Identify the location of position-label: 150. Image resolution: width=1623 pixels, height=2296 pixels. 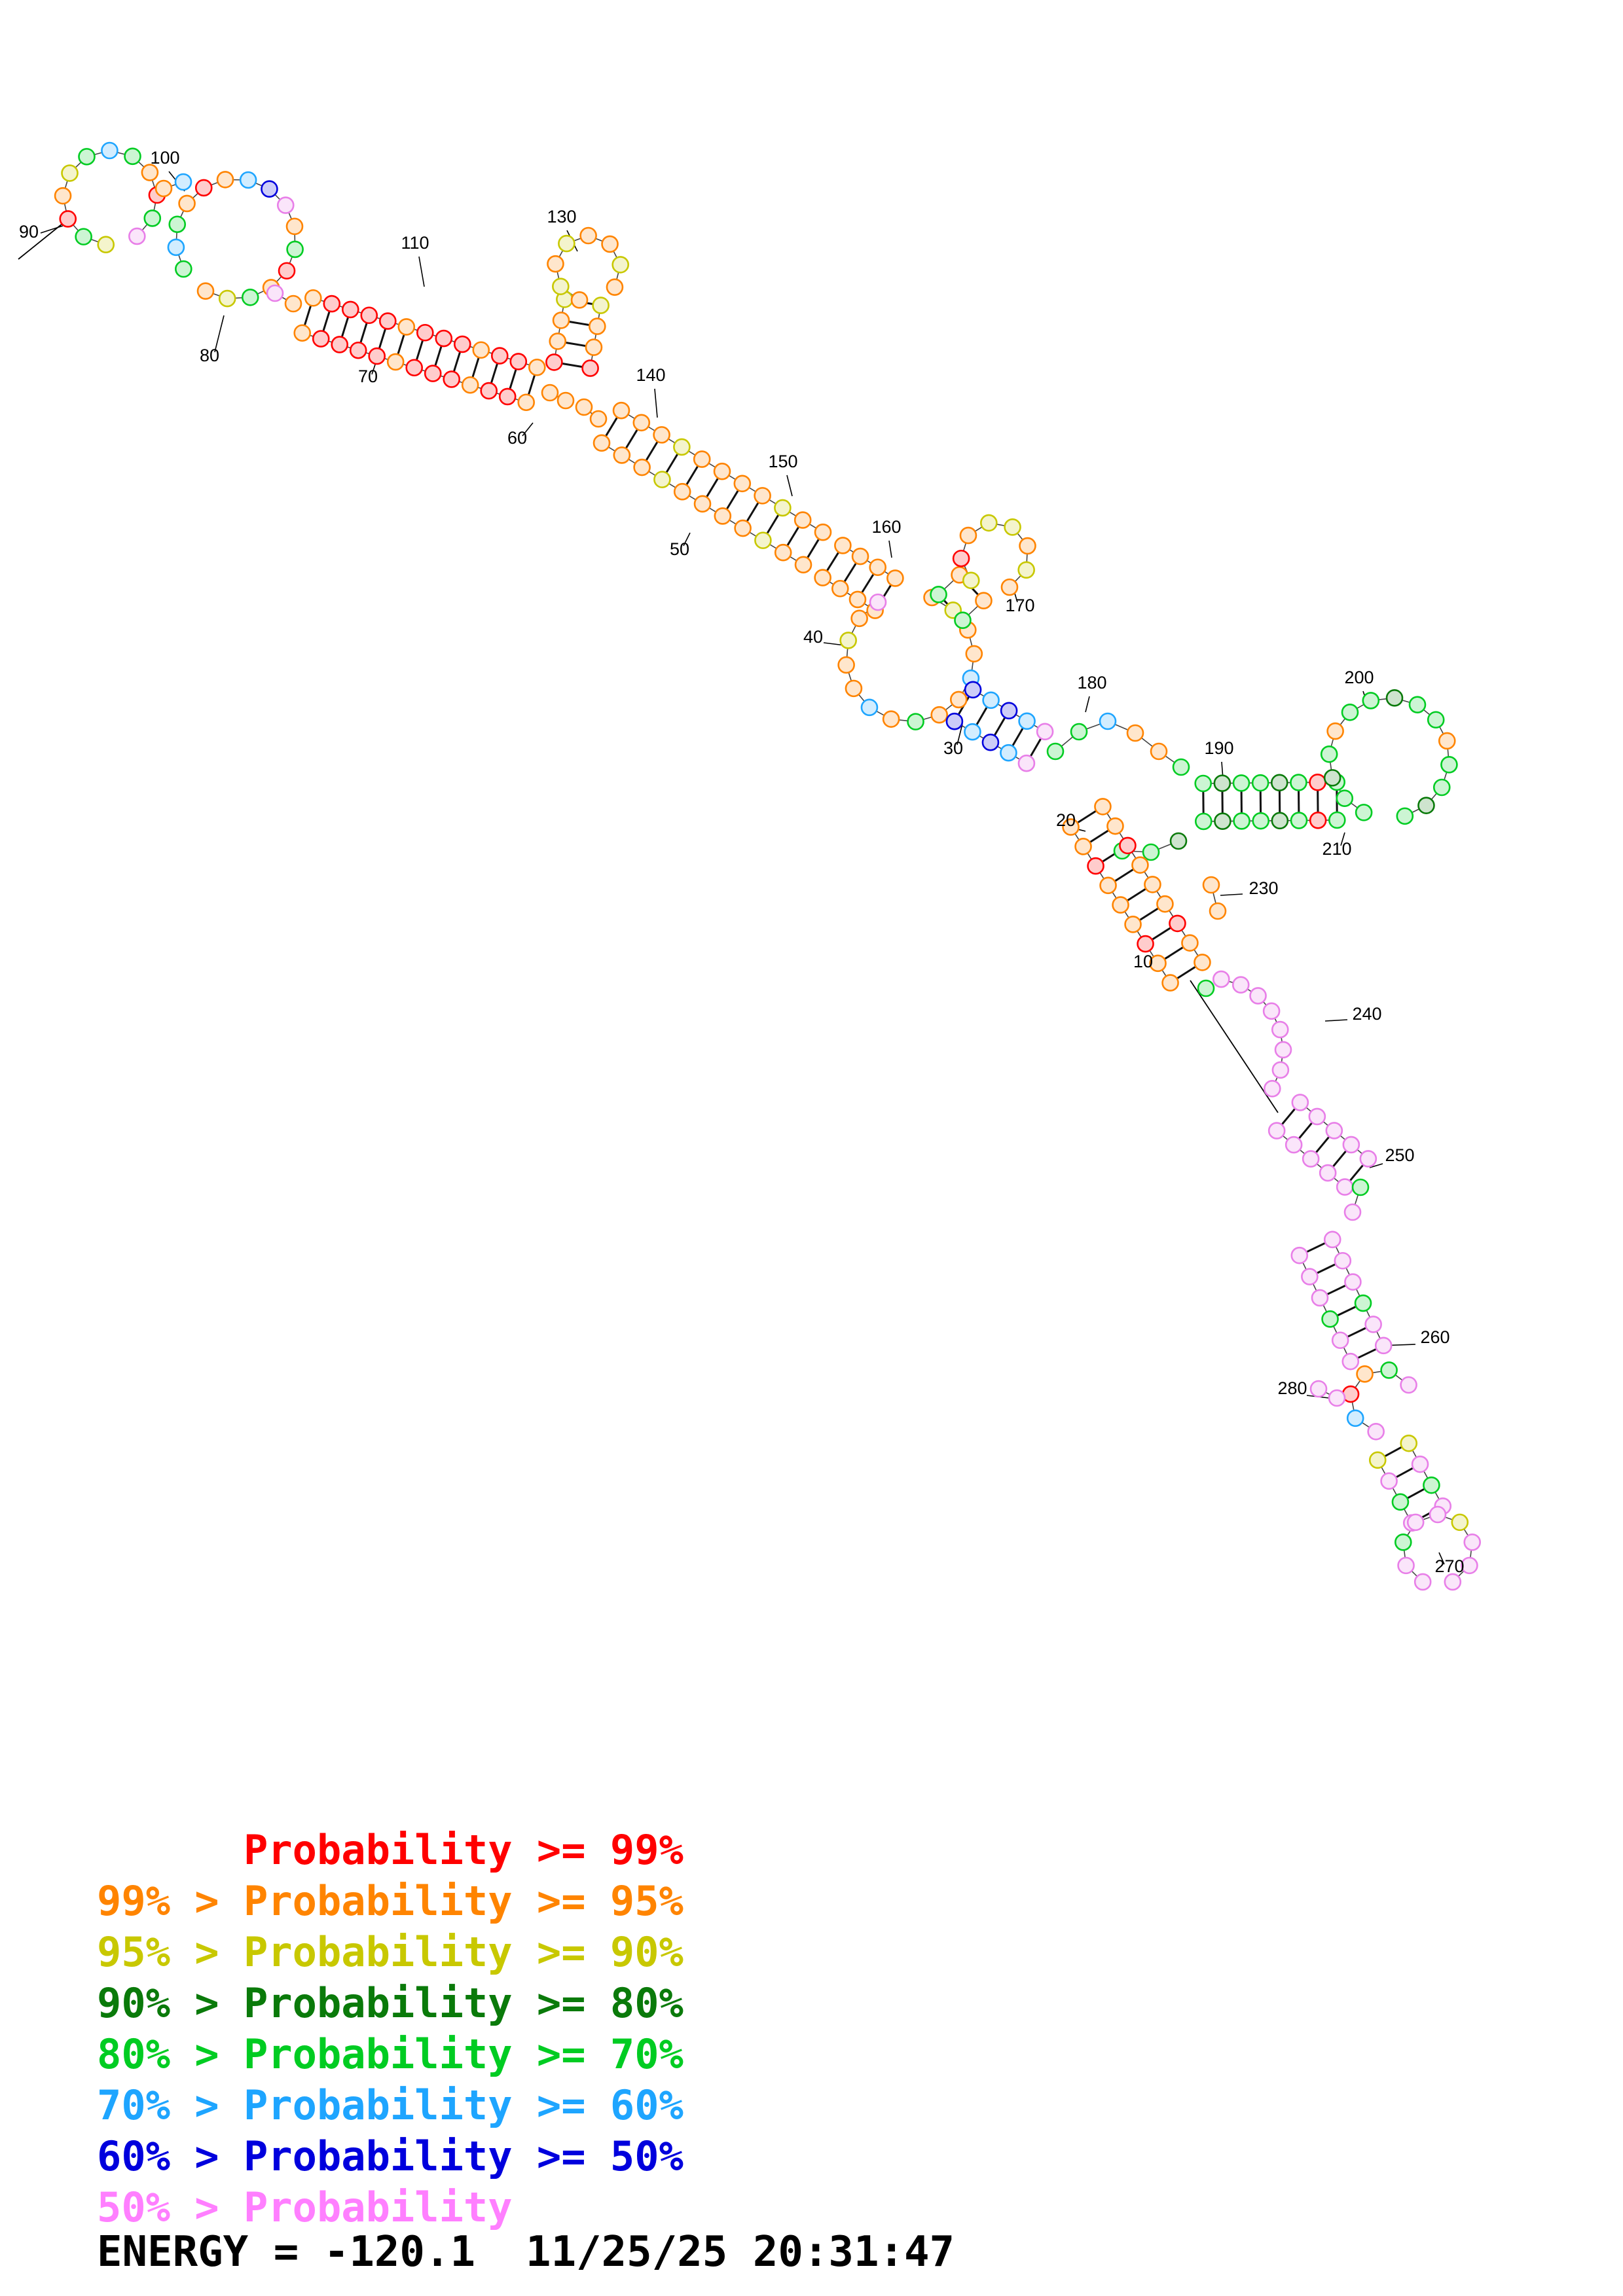
(782, 461).